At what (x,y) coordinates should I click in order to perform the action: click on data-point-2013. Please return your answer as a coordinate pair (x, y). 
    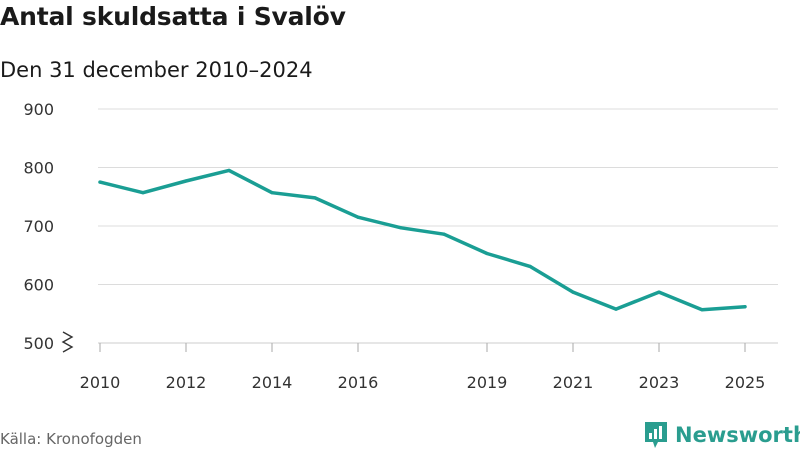
    Looking at the image, I should click on (229, 170).